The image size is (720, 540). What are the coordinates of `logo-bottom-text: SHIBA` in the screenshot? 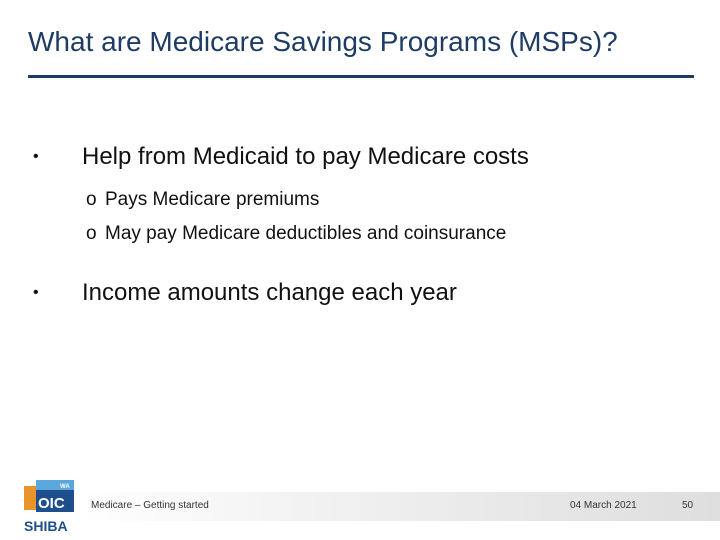 It's located at (46, 526).